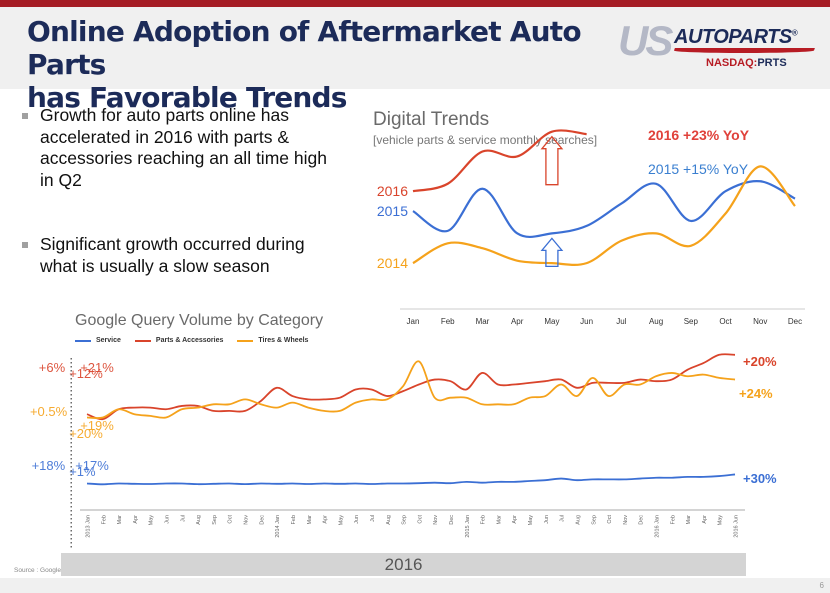 The height and width of the screenshot is (593, 830). Describe the element at coordinates (199, 320) in the screenshot. I see `query-volume-title: Google Query Volume by Category` at that location.